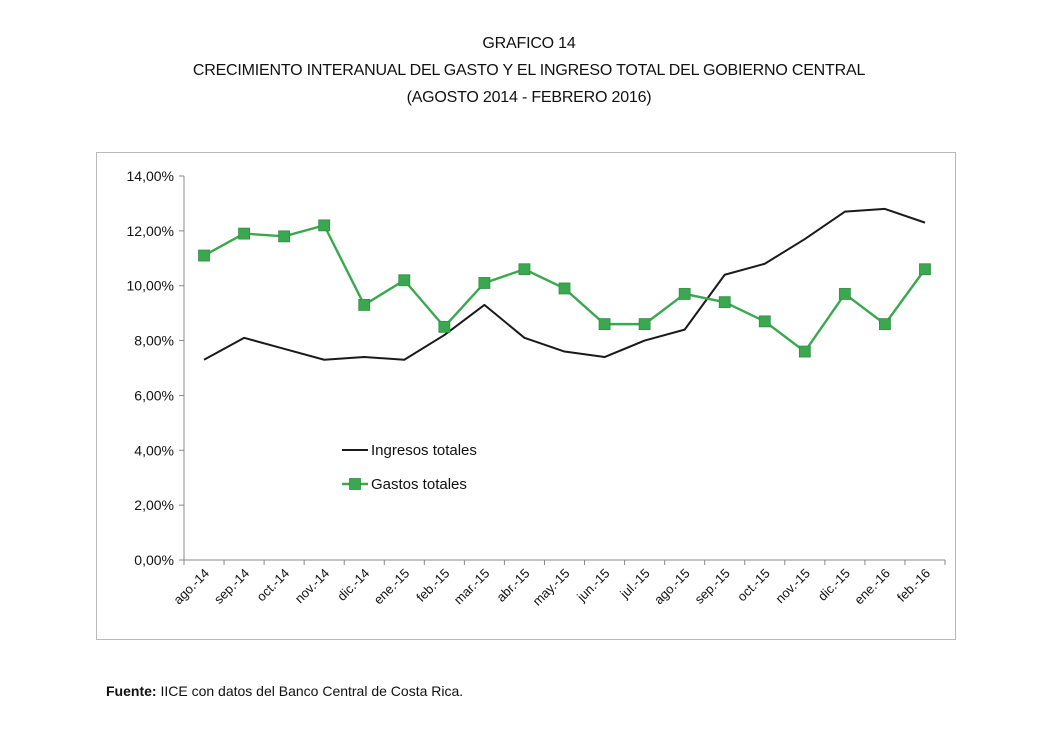  Describe the element at coordinates (550, 587) in the screenshot. I see `x-tick-label: may.-15` at that location.